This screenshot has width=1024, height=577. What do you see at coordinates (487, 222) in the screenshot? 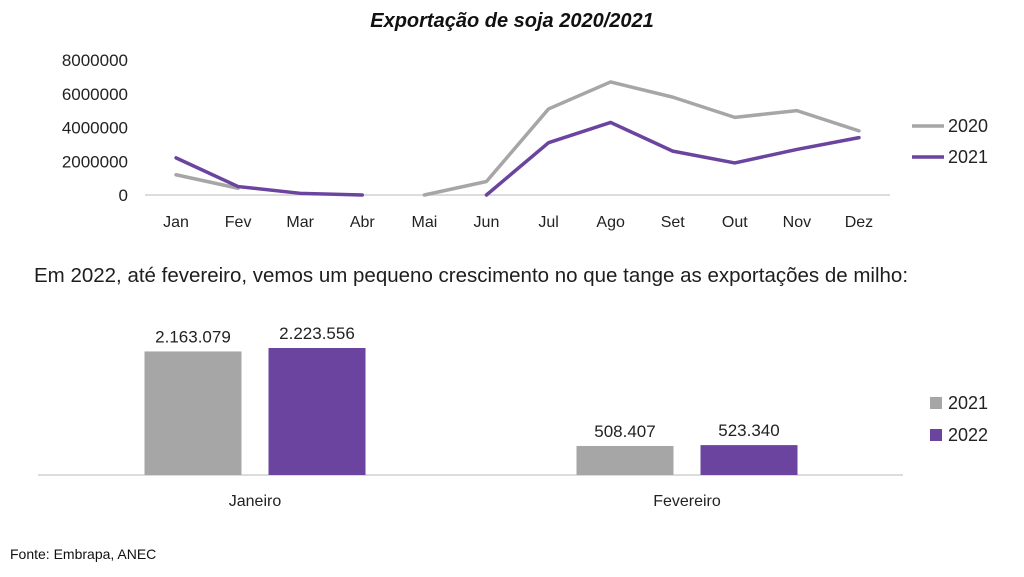
I see `x-tick-label: Jun` at bounding box center [487, 222].